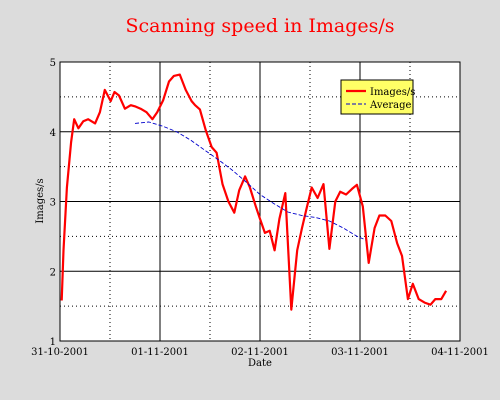 Image resolution: width=500 pixels, height=400 pixels. I want to click on series-line-average, so click(250, 181).